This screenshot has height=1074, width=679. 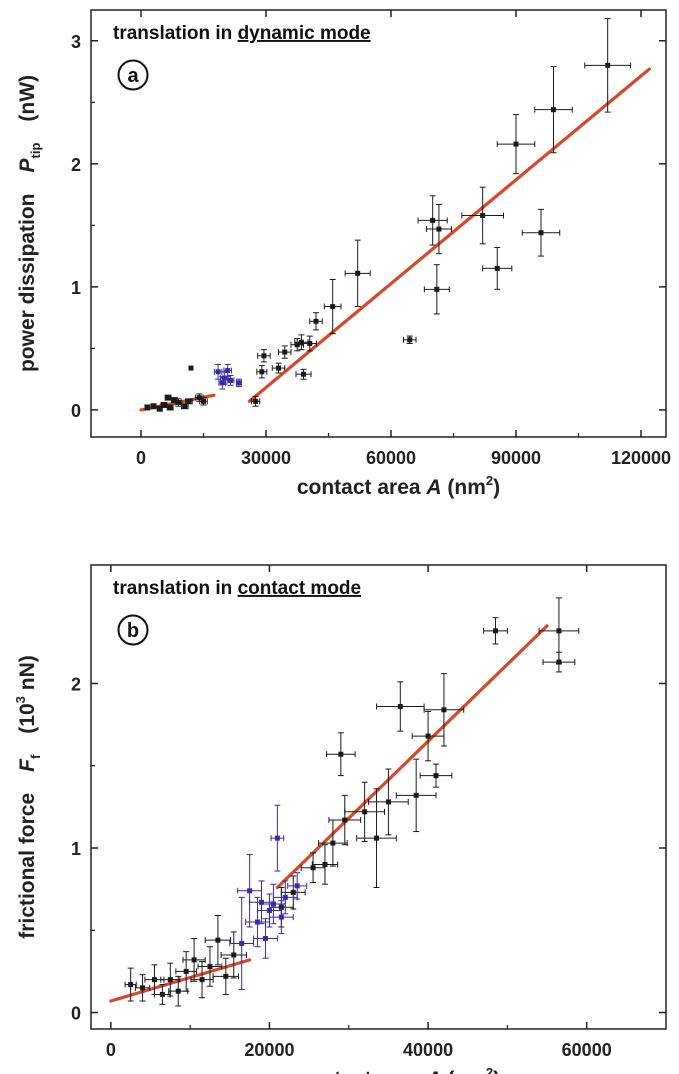 What do you see at coordinates (27, 675) in the screenshot?
I see `y-label-unit-close: nN)` at bounding box center [27, 675].